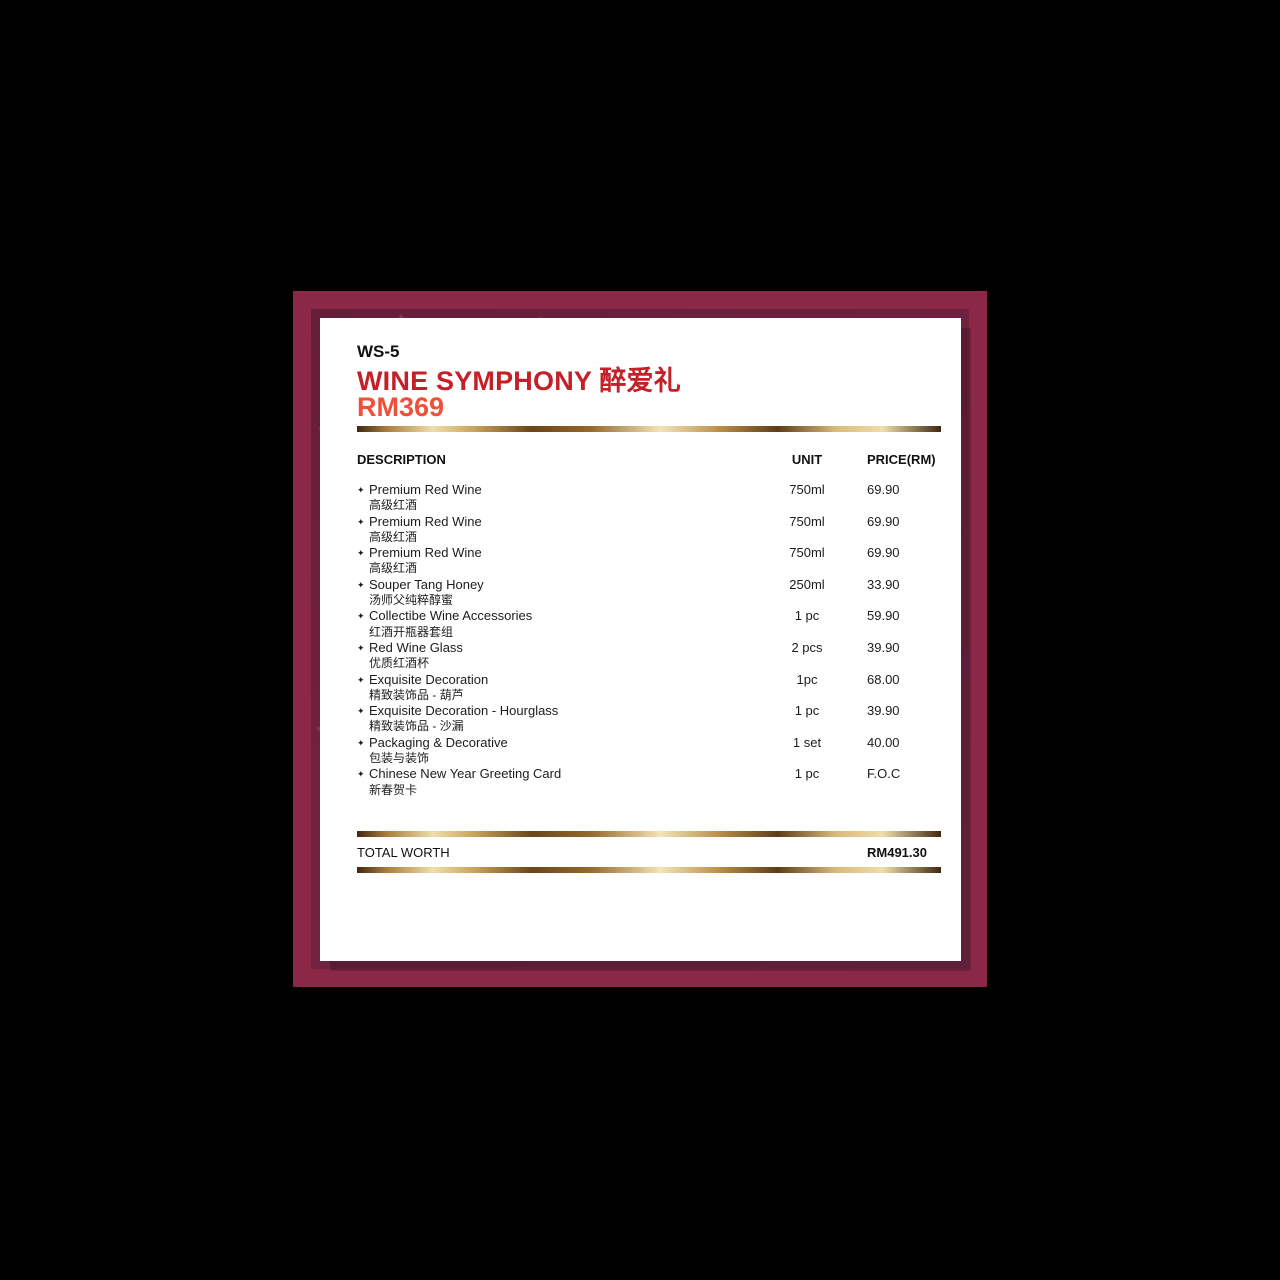  I want to click on item-name-line: ✦ Souper Tang Honey, so click(552, 585).